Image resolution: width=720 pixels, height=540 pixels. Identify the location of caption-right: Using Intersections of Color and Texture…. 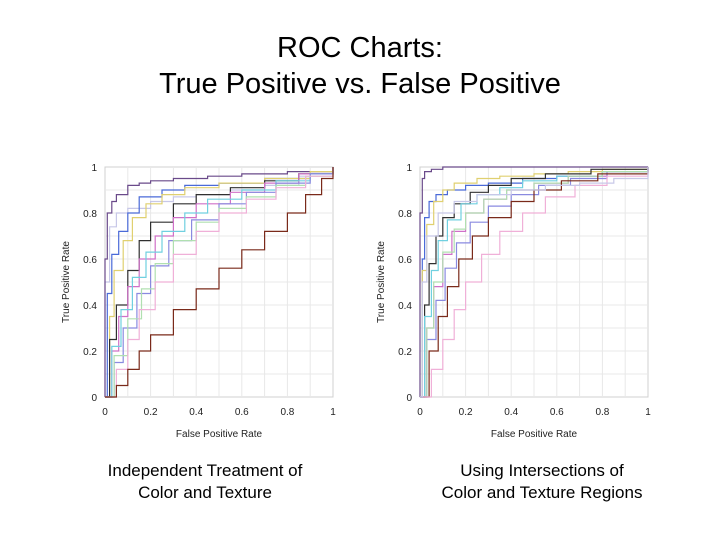
(542, 482).